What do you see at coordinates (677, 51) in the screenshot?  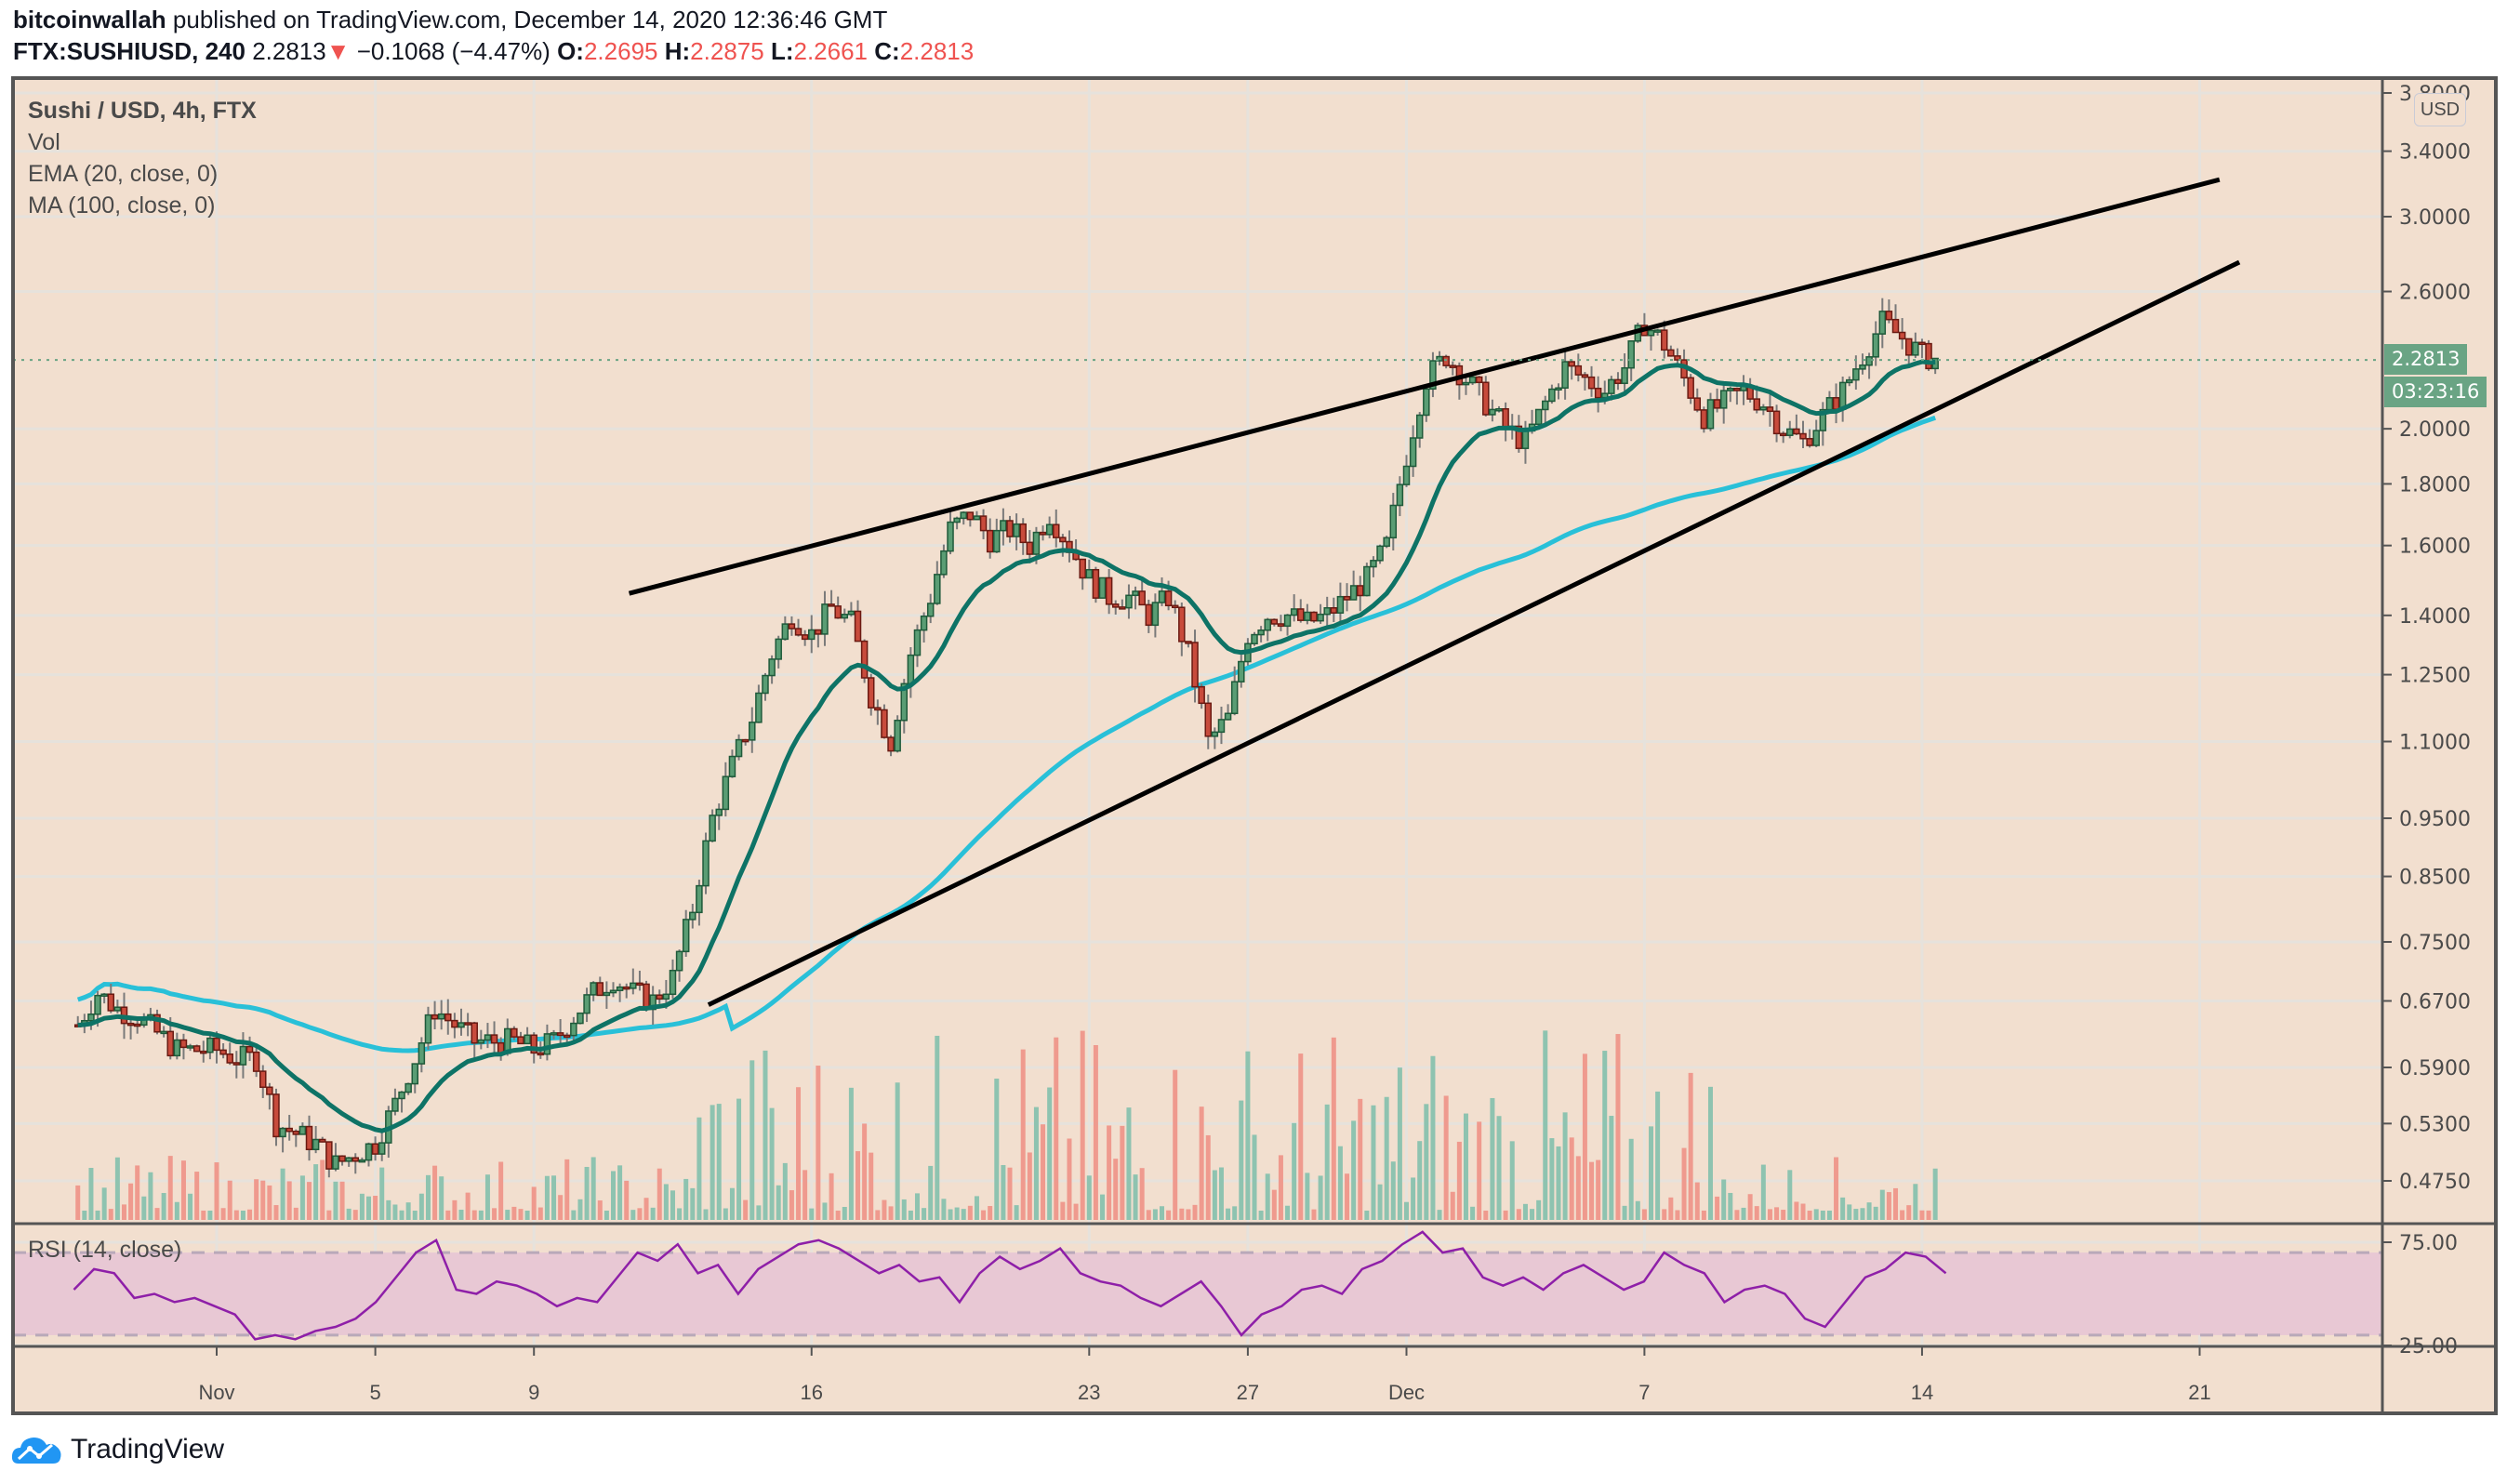 I see `high-label: H:` at bounding box center [677, 51].